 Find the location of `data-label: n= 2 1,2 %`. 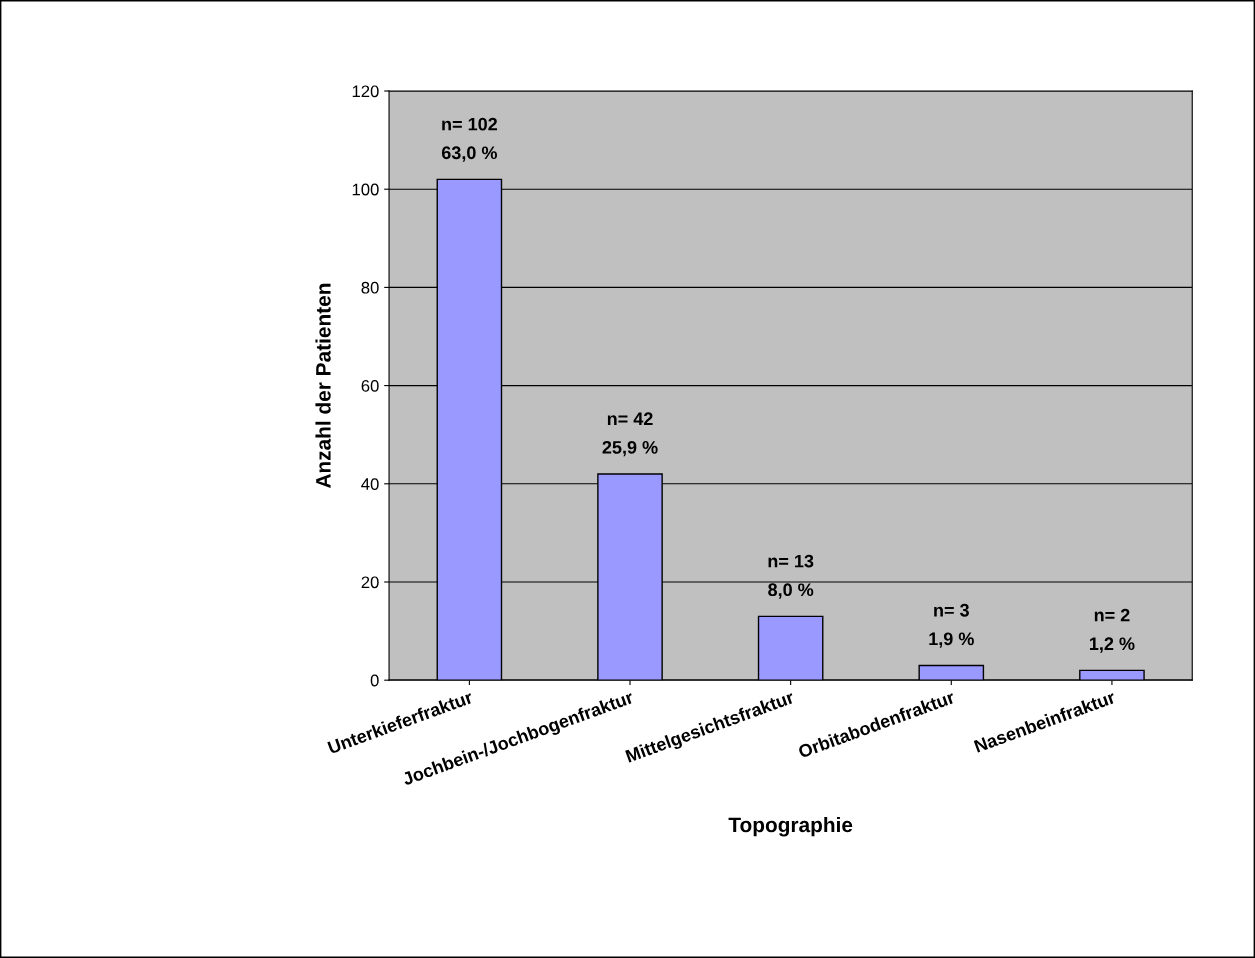

data-label: n= 2 1,2 % is located at coordinates (1112, 630).